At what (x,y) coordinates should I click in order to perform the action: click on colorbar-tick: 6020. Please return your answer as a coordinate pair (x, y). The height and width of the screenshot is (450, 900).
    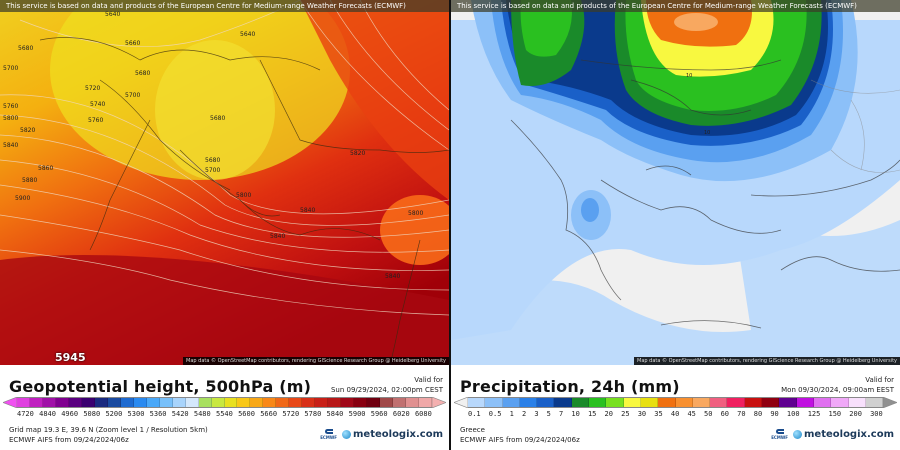
    Looking at the image, I should click on (401, 414).